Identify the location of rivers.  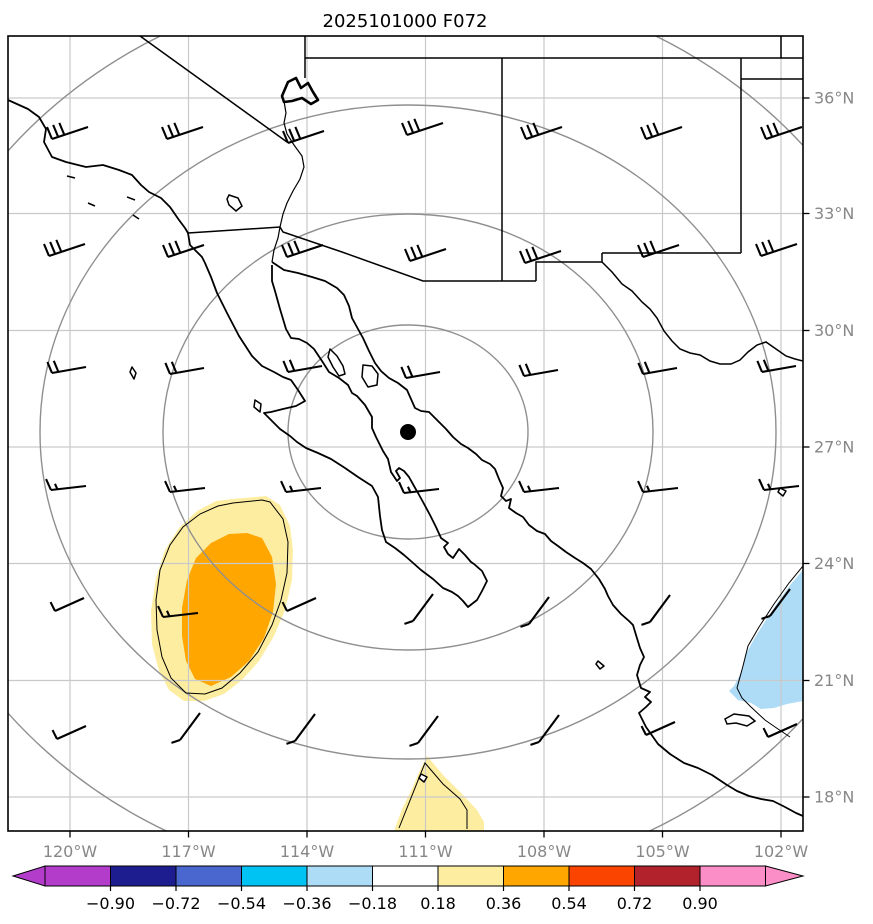
(288, 181).